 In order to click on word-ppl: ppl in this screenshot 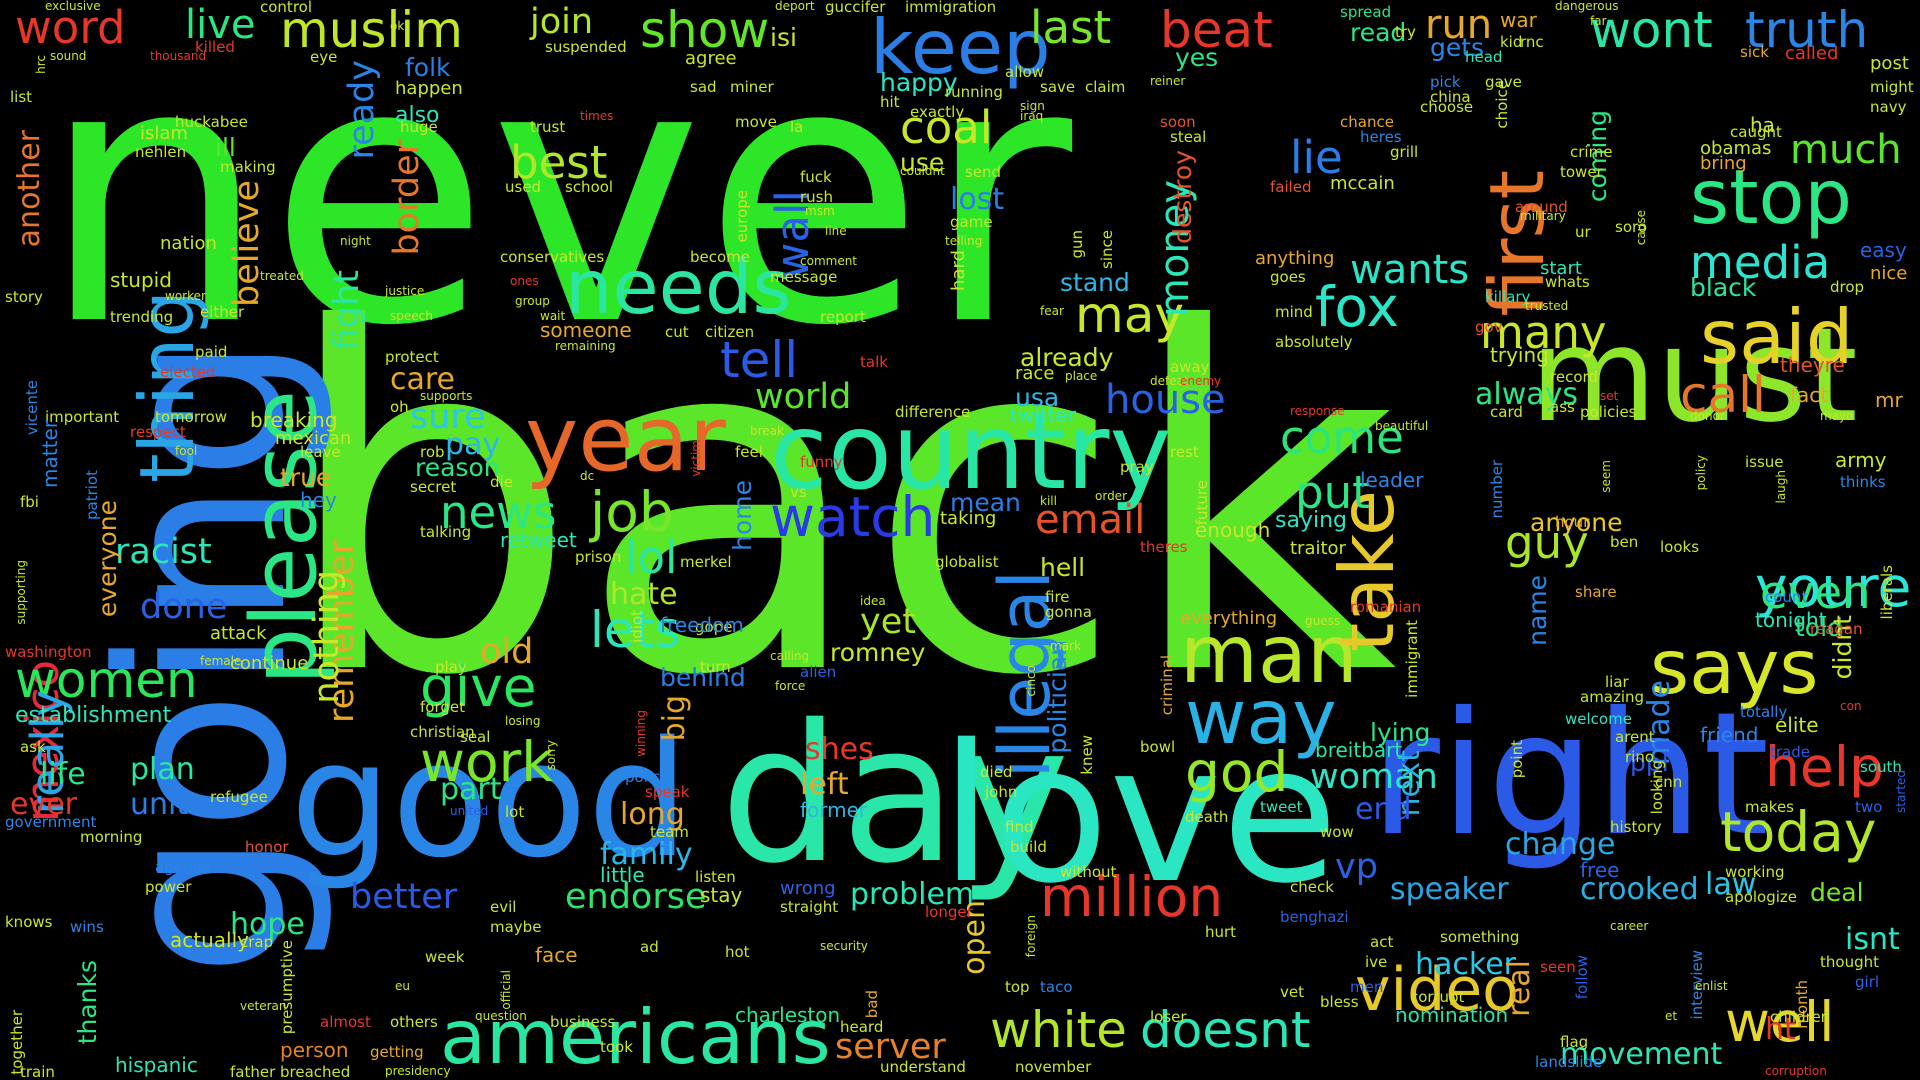, I will do `click(1649, 762)`.